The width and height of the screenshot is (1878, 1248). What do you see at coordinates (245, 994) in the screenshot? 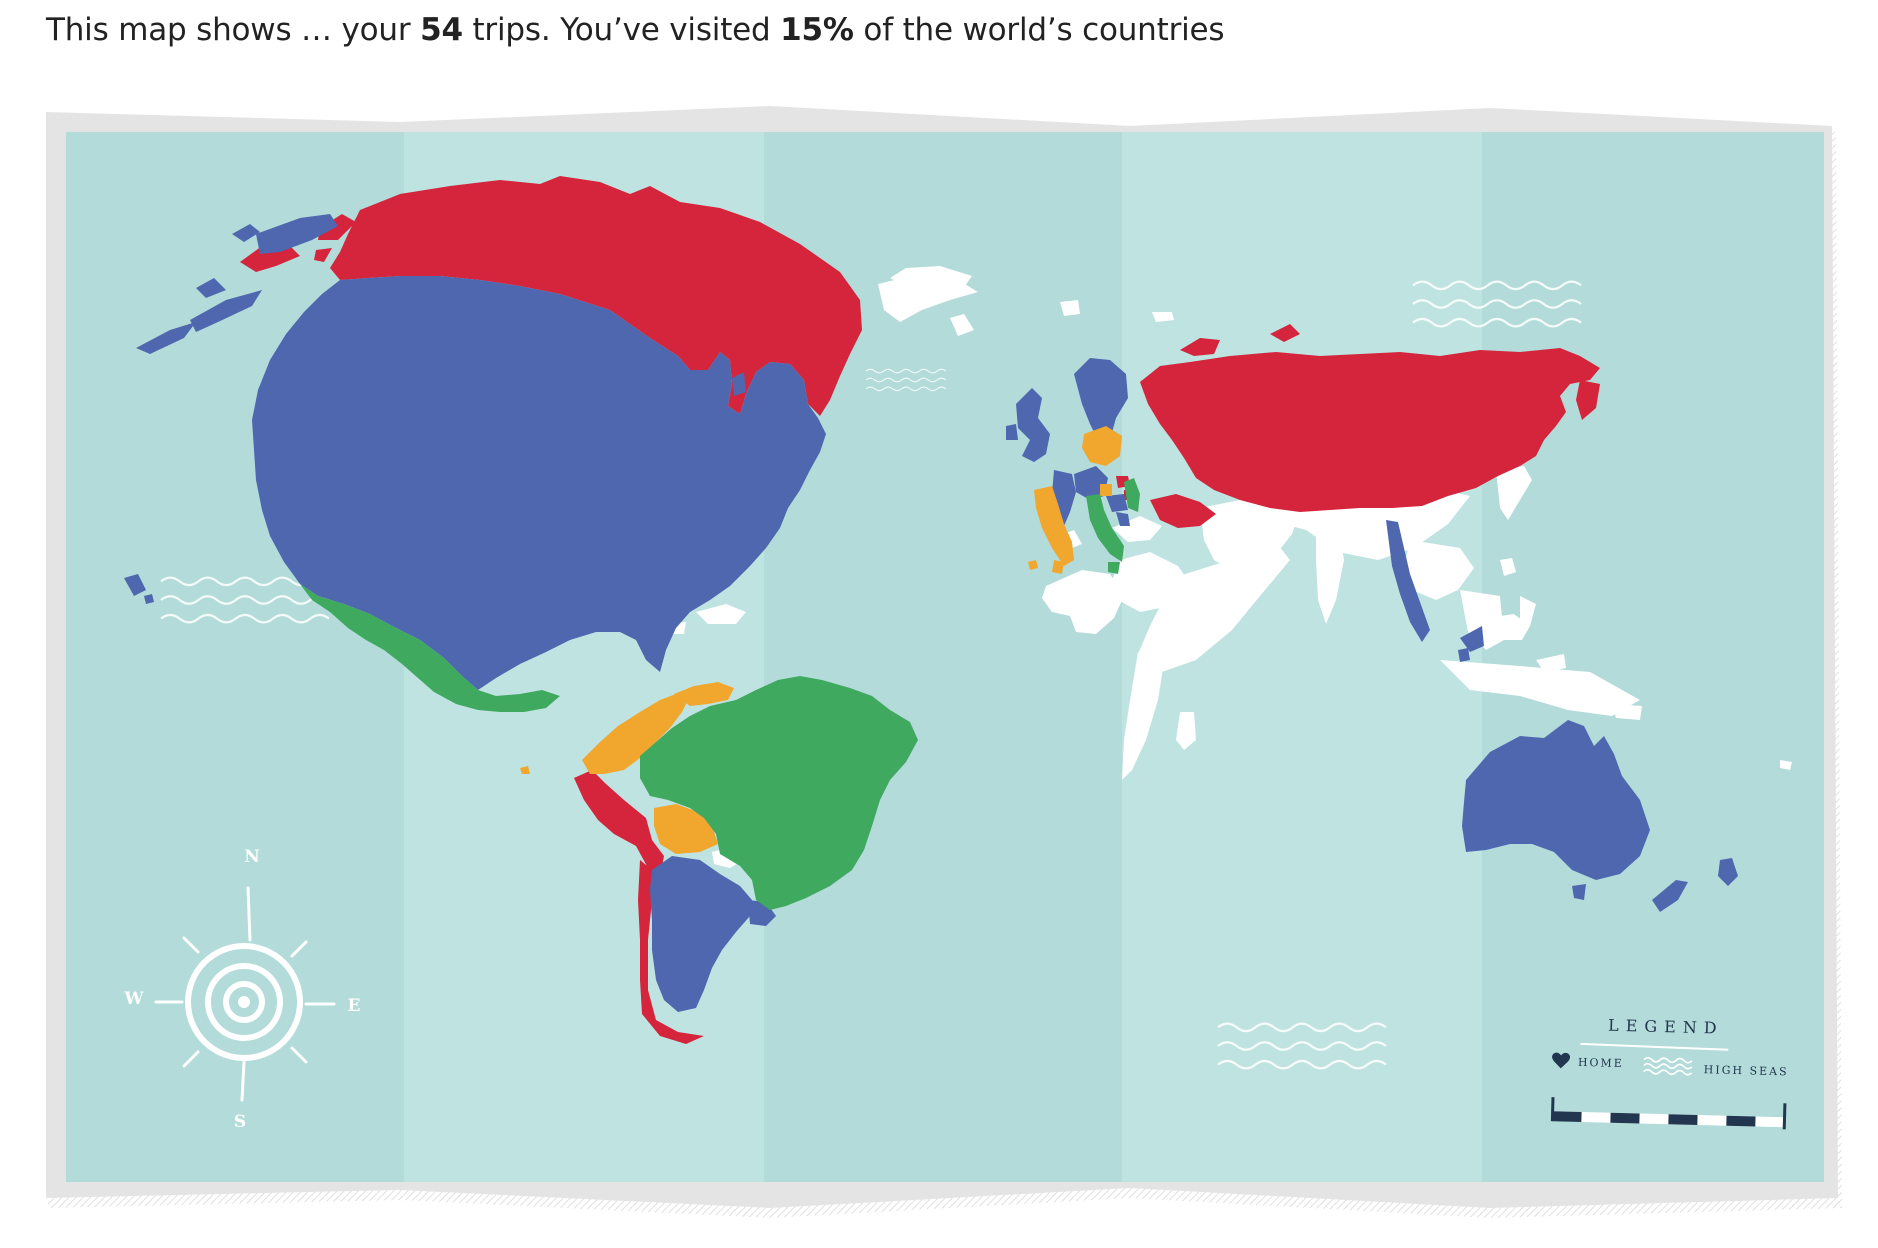
I see `compass-rose-icon` at bounding box center [245, 994].